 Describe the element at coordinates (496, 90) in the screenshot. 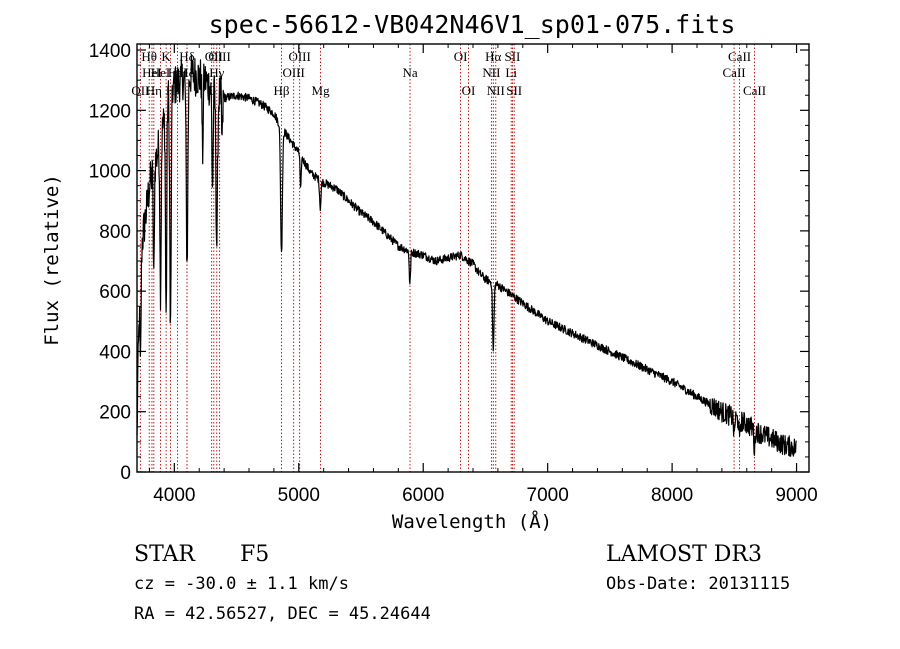

I see `line-label-23: NII` at that location.